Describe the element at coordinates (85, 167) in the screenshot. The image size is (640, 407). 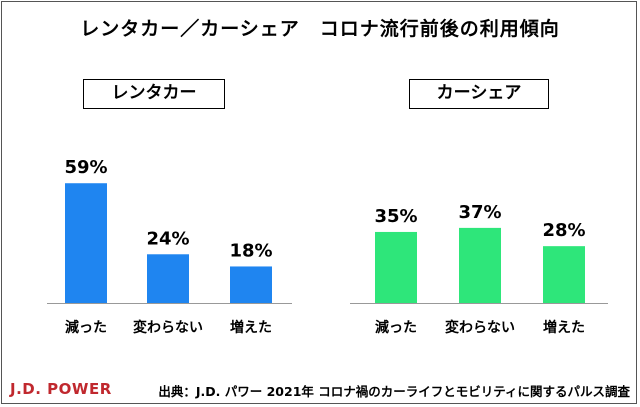
I see `rental-value-label-1: 59%` at that location.